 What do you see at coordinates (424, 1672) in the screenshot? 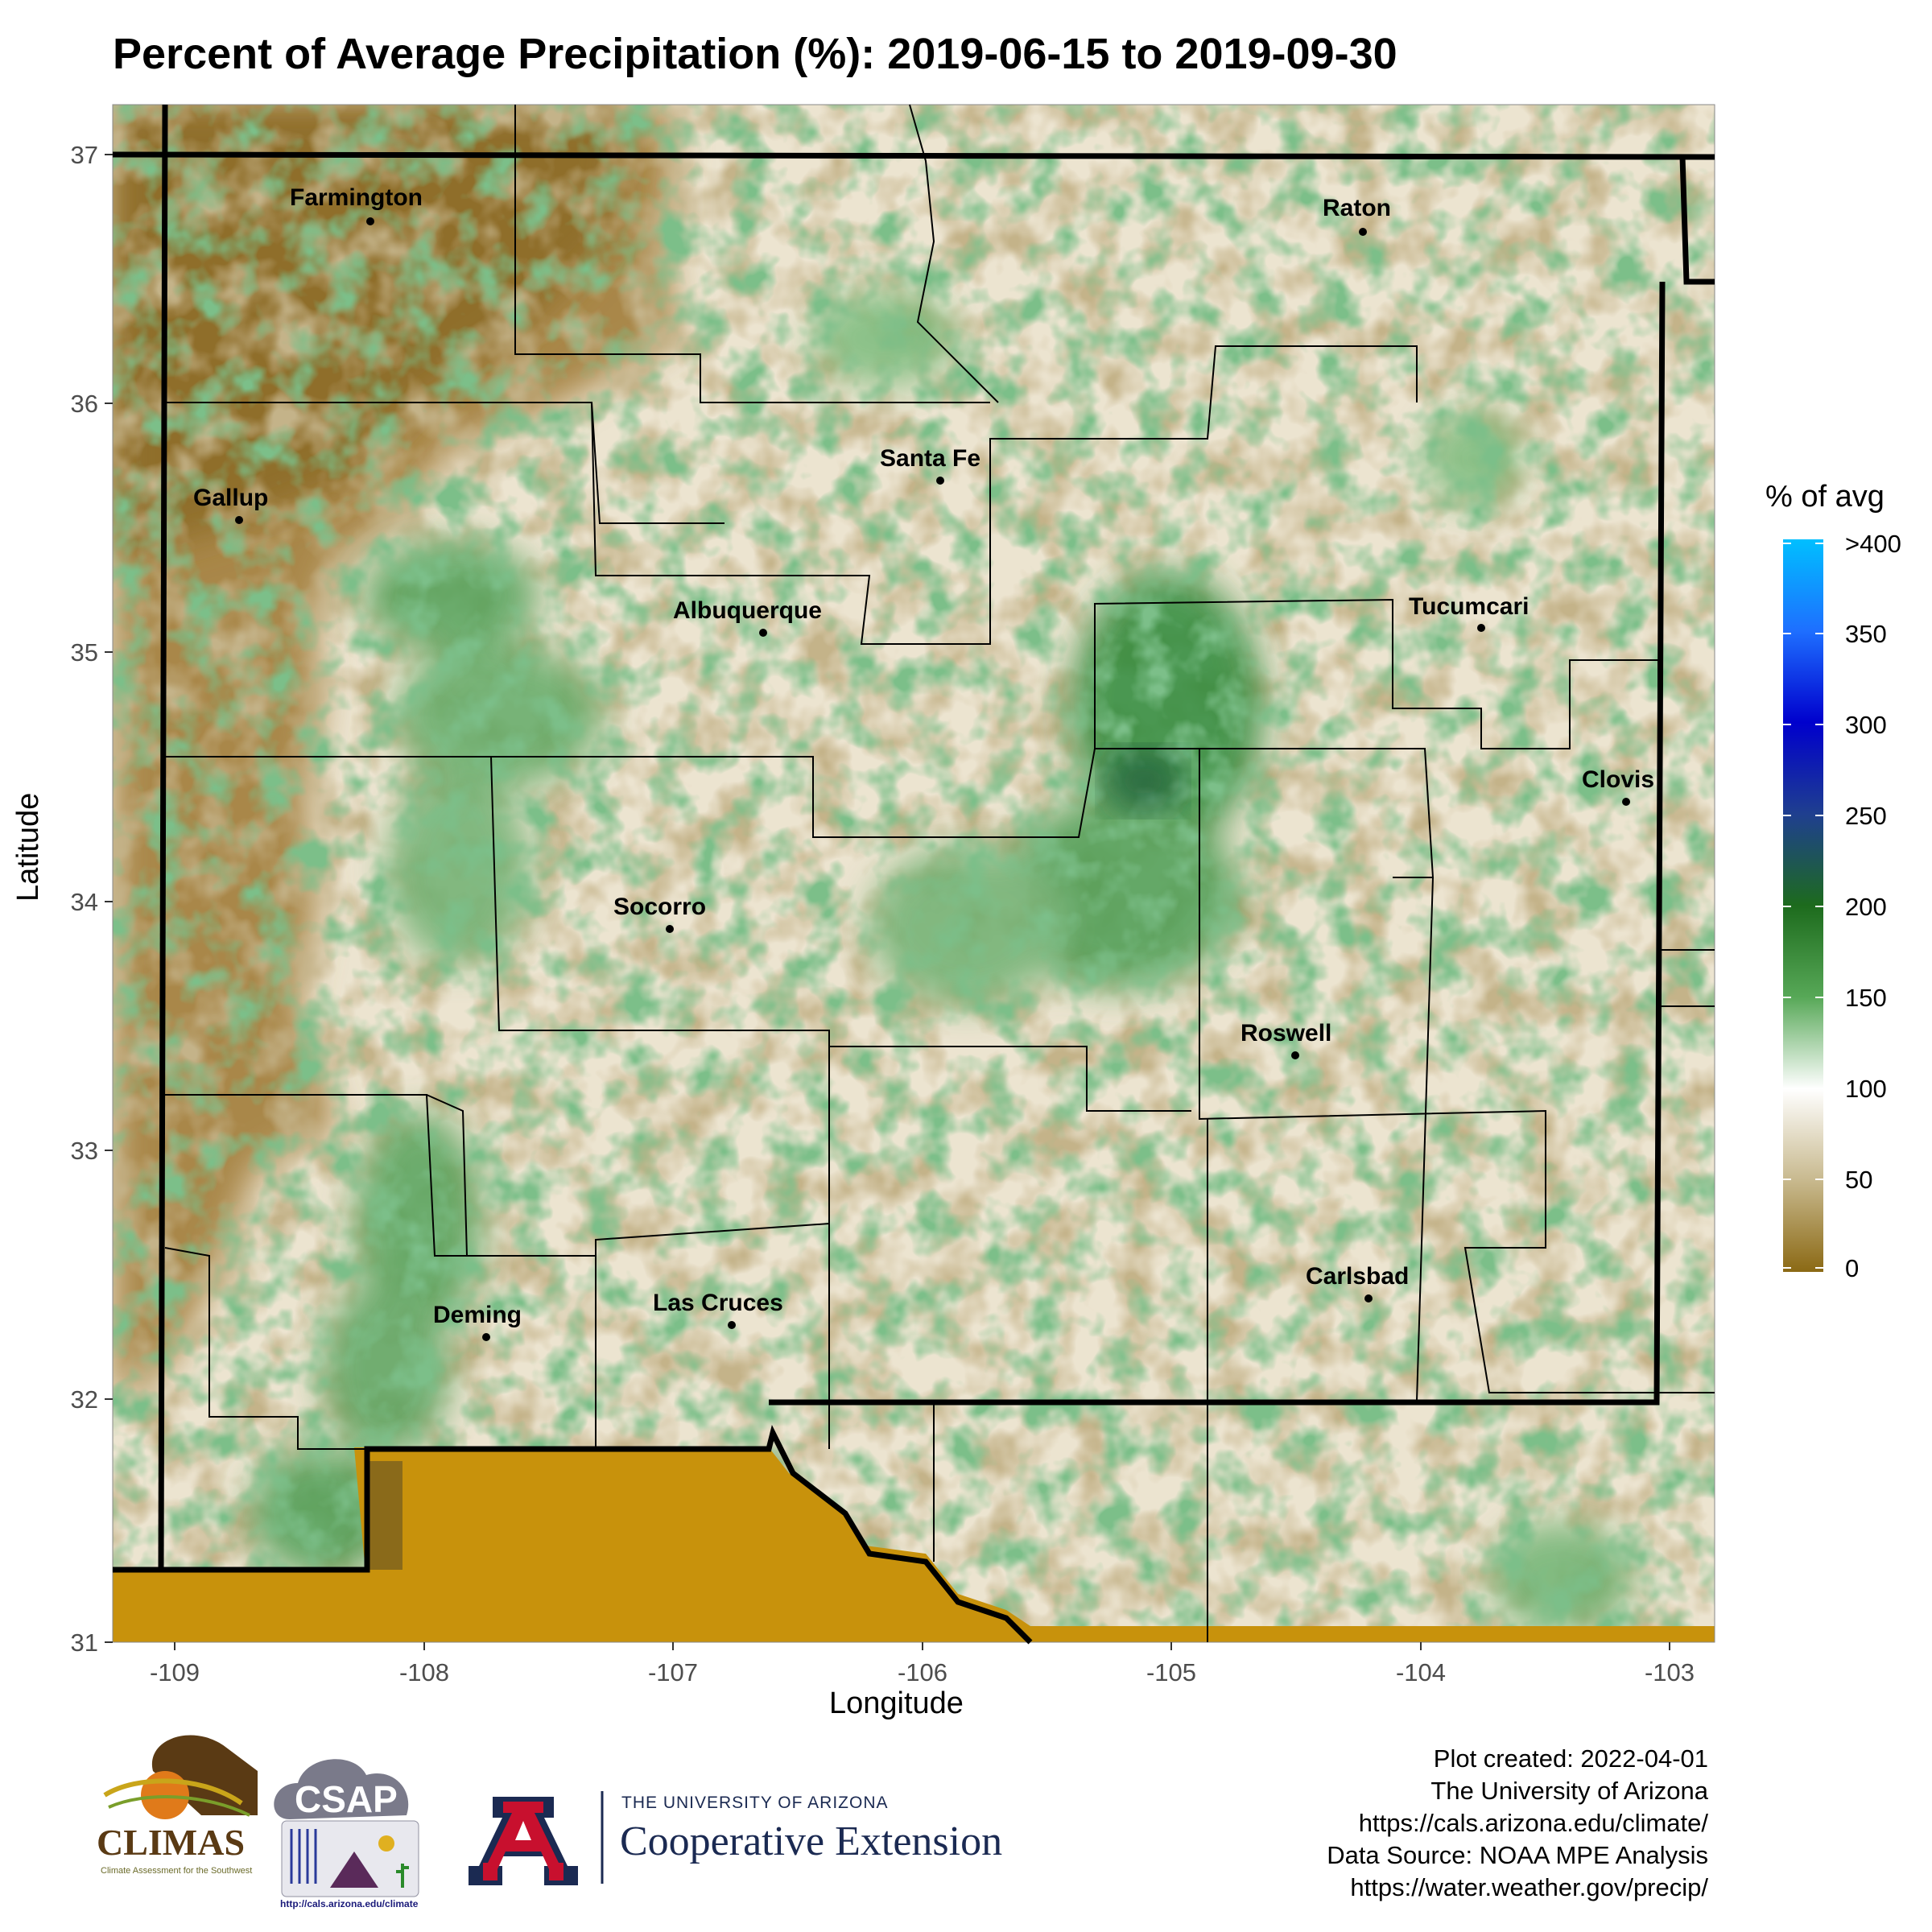
I see `x-tick-label: -108` at bounding box center [424, 1672].